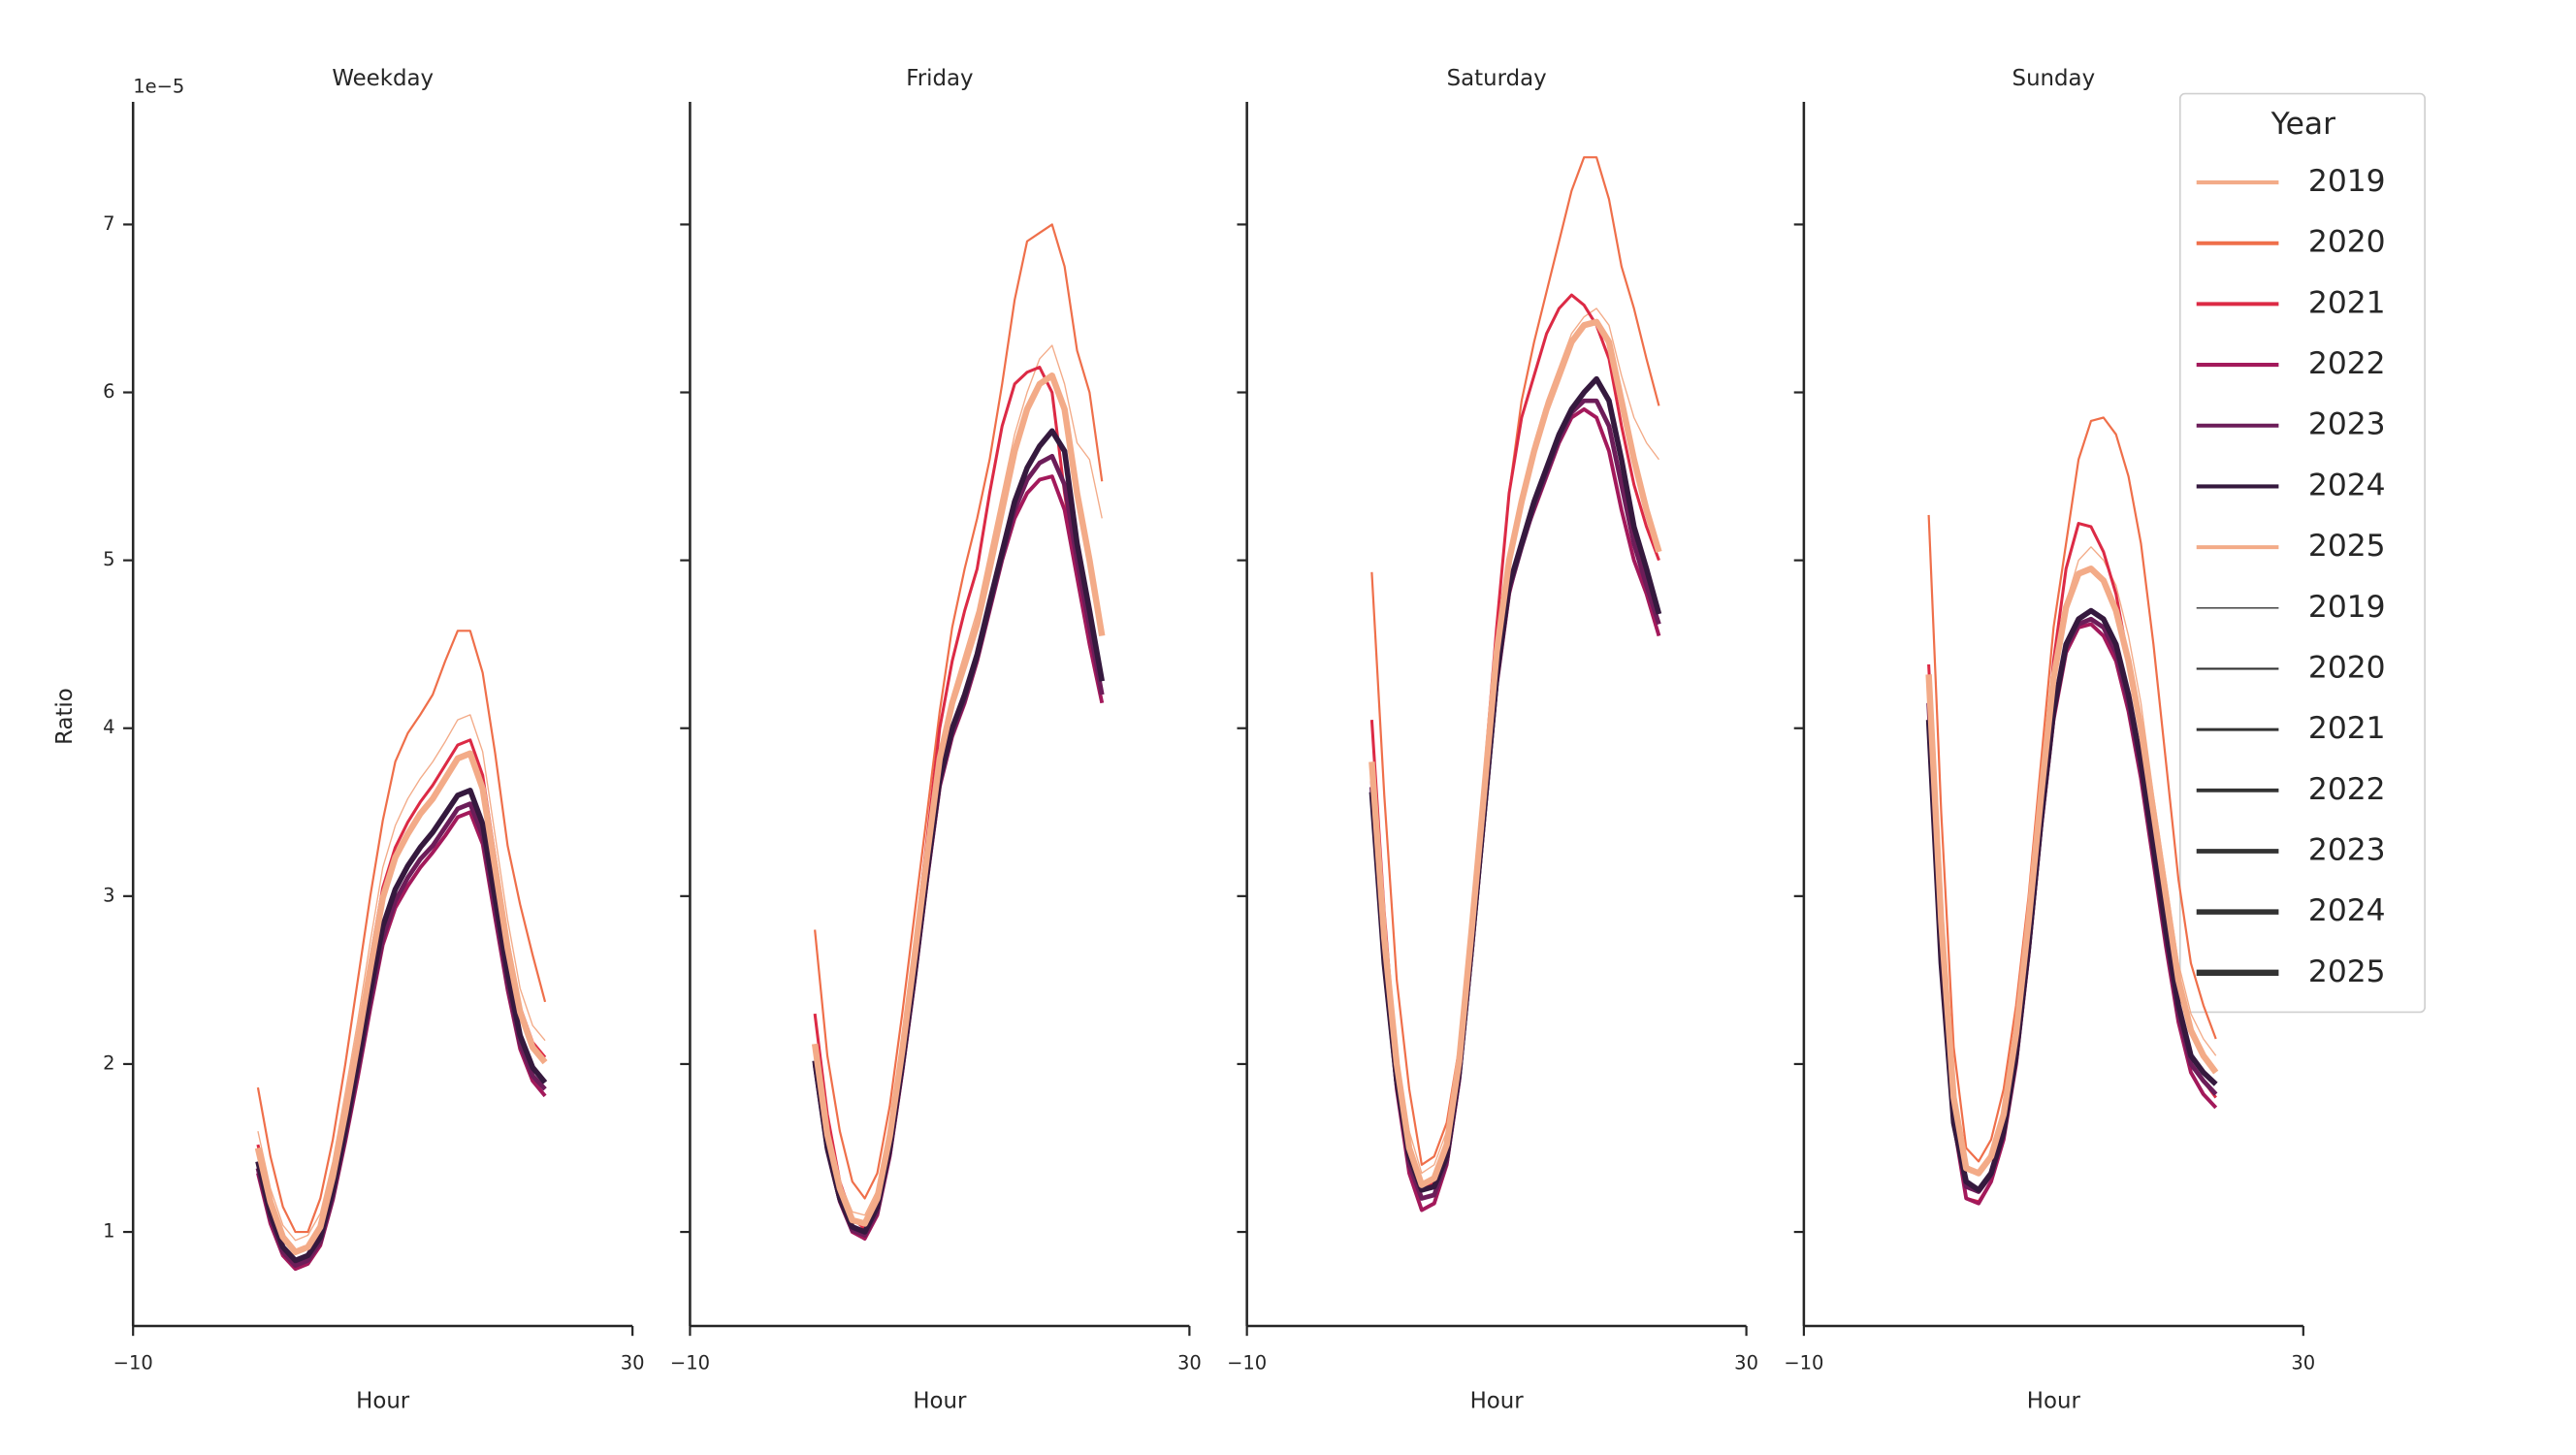  I want to click on panel-title: Weekday, so click(383, 78).